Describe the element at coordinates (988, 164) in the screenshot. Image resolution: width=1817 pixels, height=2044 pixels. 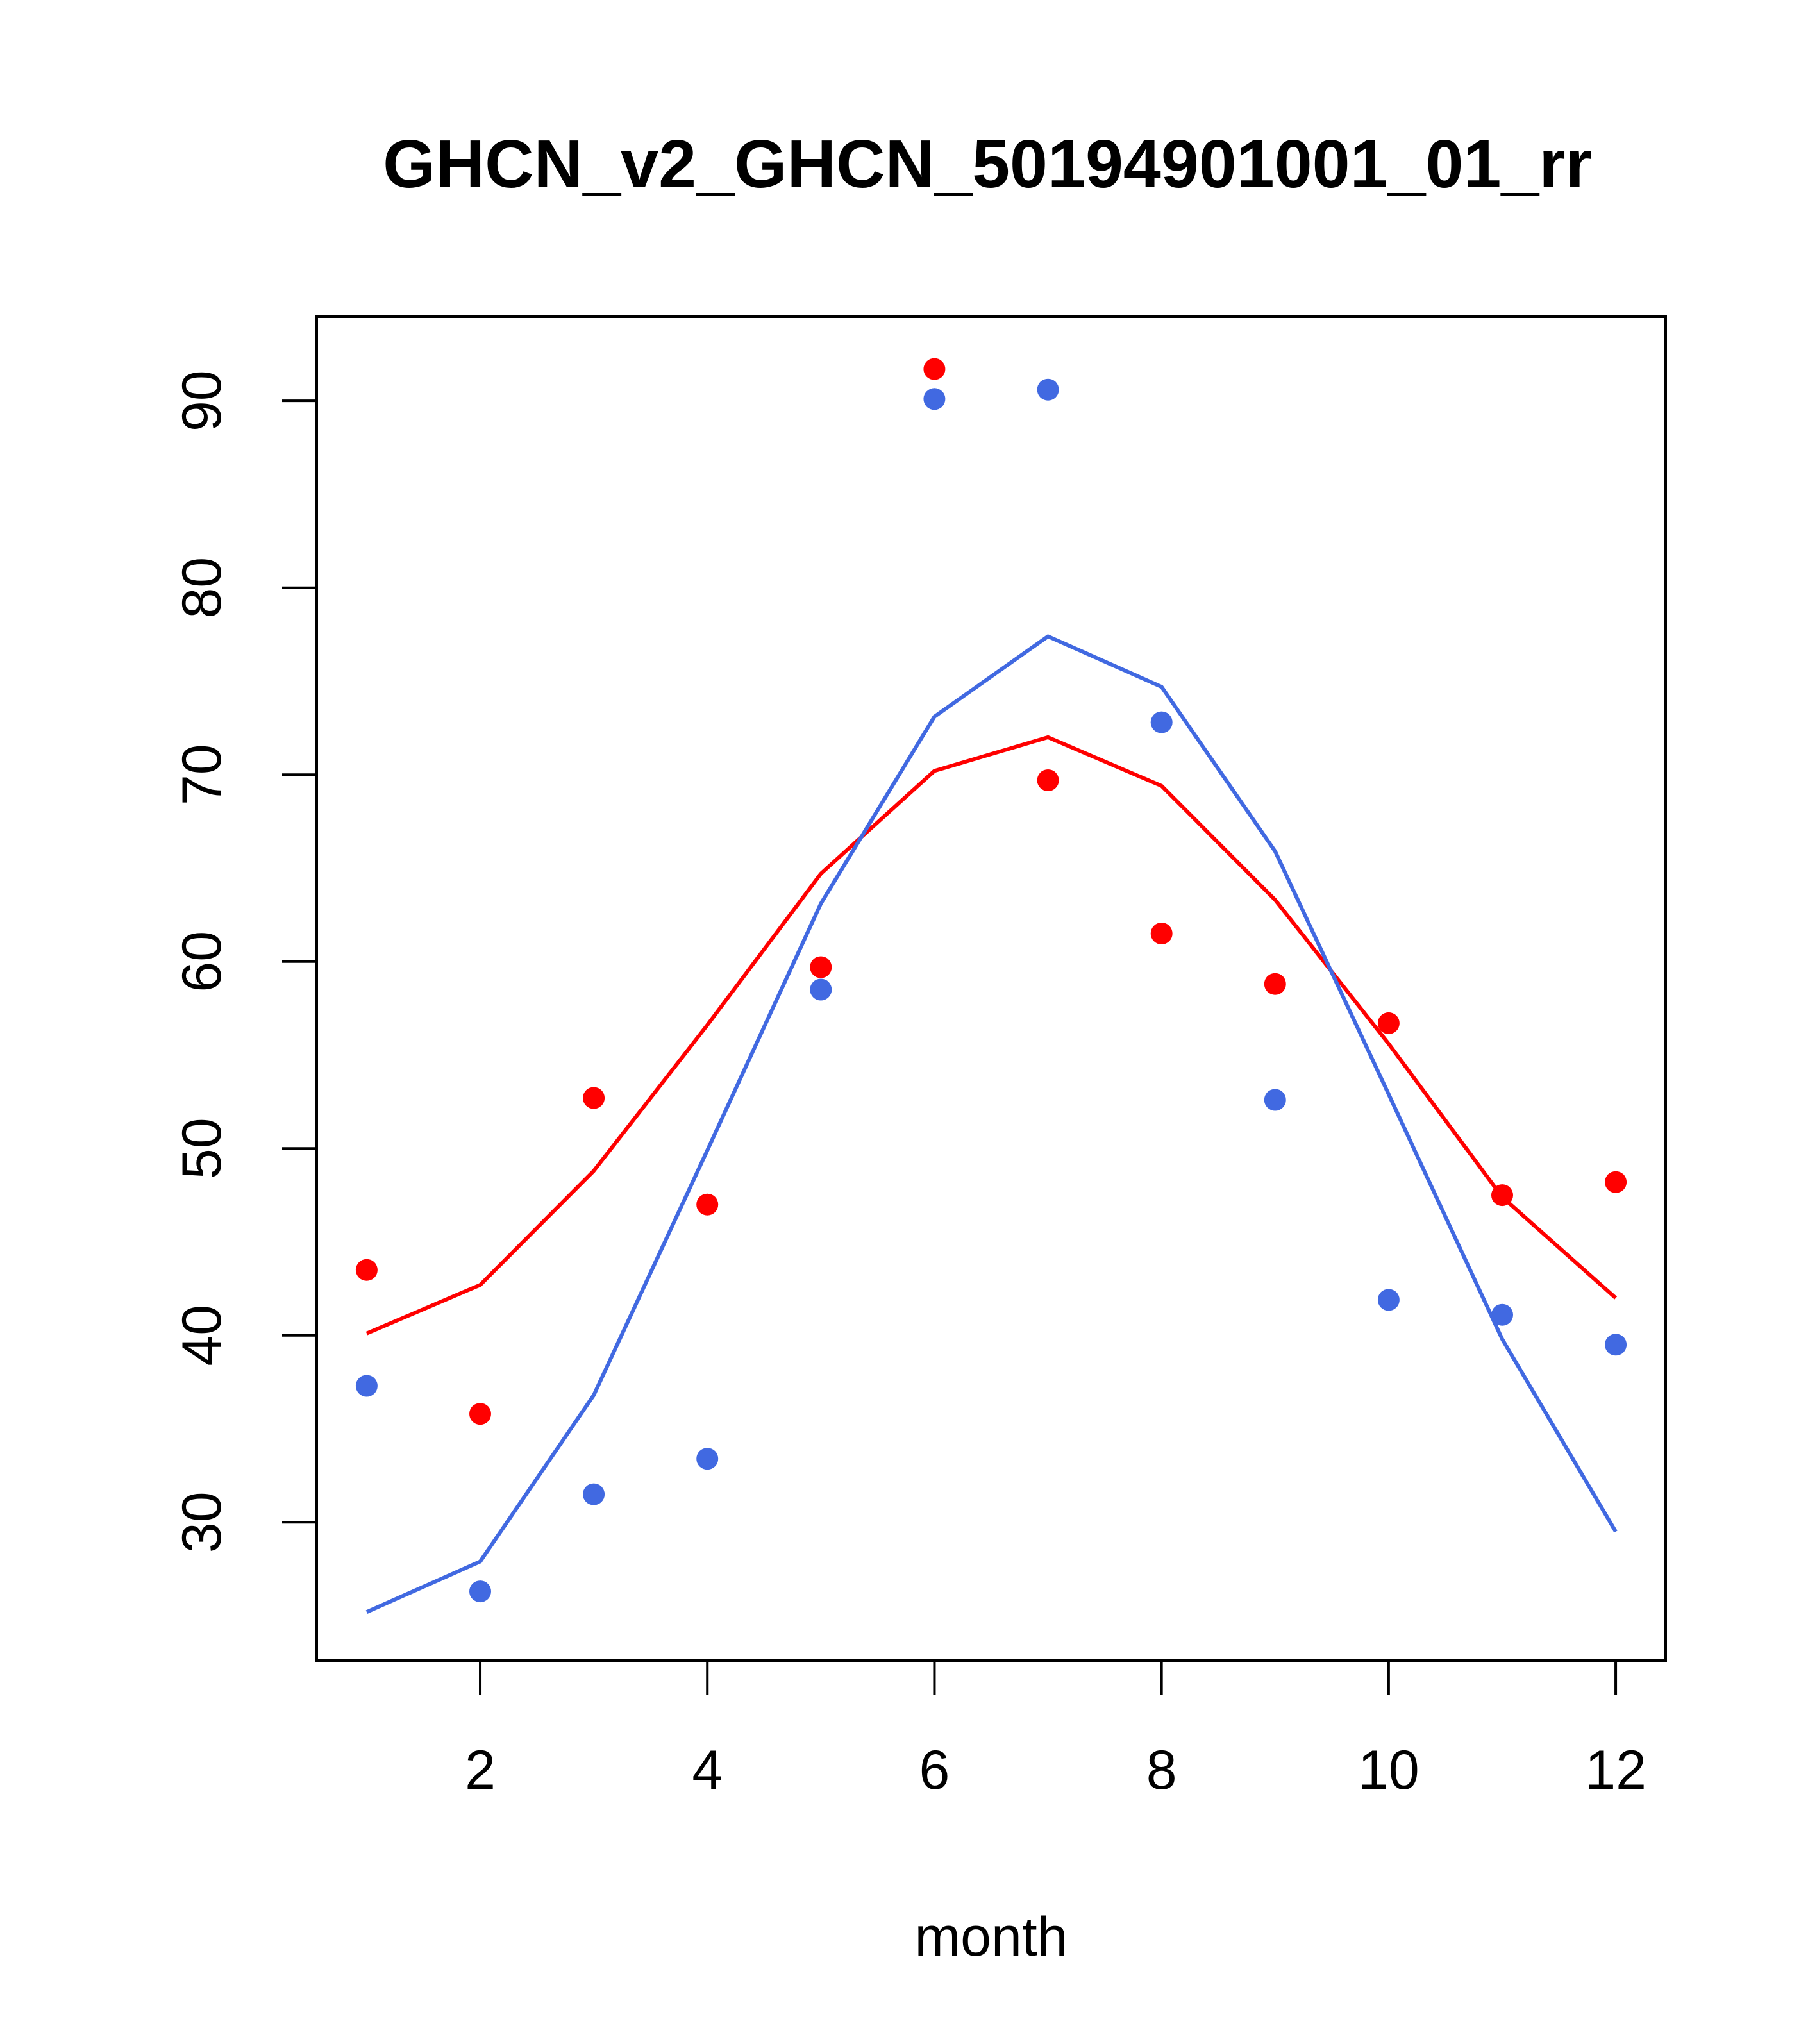
I see `chart-title: GHCN_v2_GHCN_50194901001_01_rr` at that location.